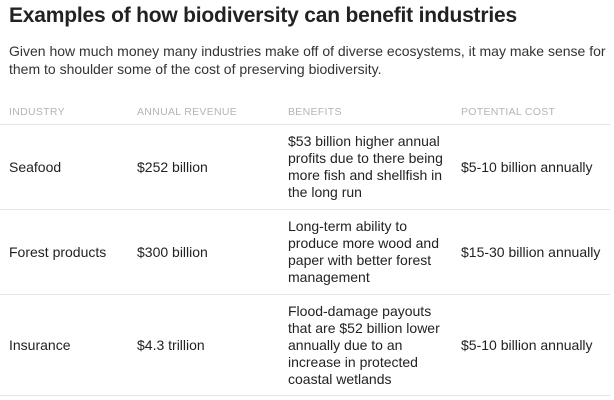 Image resolution: width=614 pixels, height=400 pixels. I want to click on column-header-annual-revenue: ANNUAL REVENUE, so click(203, 112).